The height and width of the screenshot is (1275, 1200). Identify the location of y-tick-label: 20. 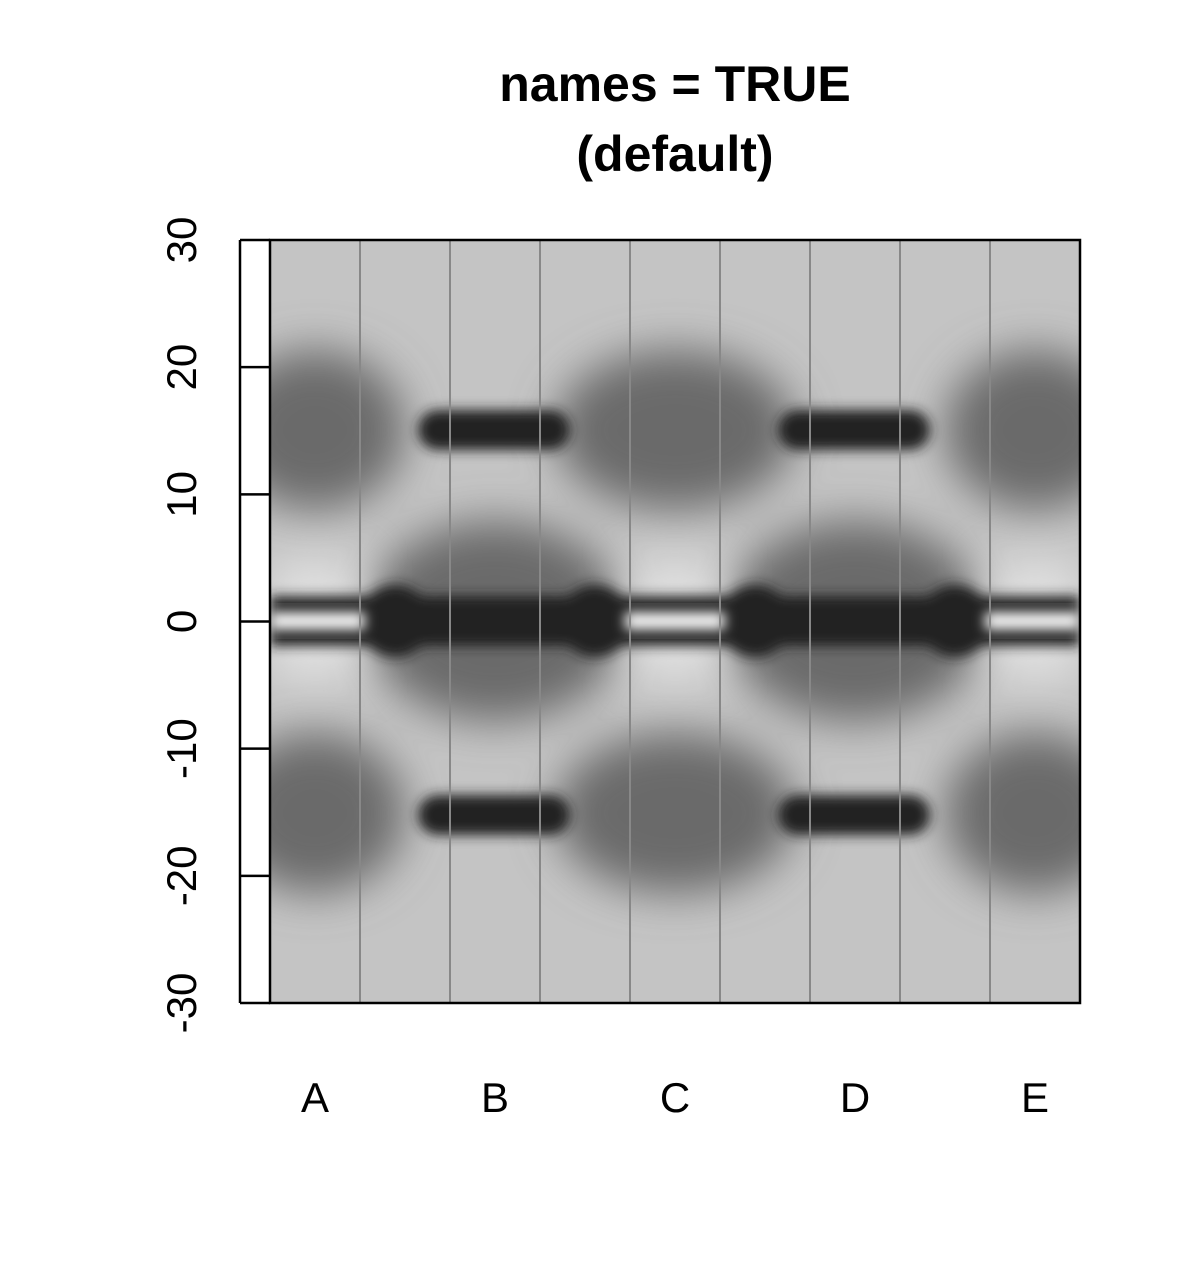
(181, 367).